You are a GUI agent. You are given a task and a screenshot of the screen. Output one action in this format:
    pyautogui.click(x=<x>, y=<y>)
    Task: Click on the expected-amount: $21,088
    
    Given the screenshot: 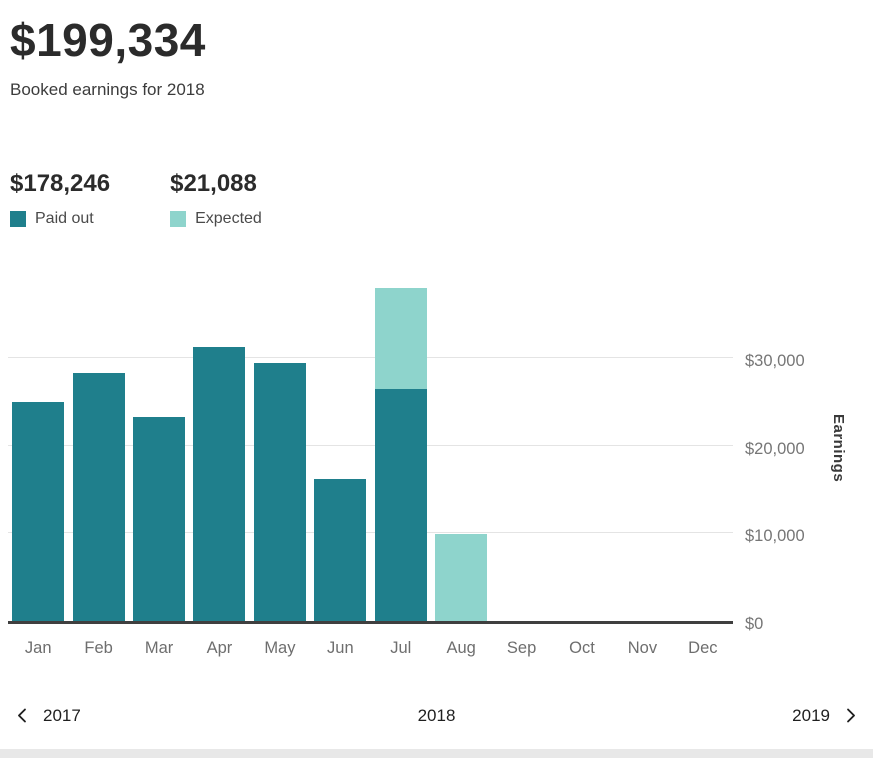 What is the action you would take?
    pyautogui.click(x=213, y=183)
    